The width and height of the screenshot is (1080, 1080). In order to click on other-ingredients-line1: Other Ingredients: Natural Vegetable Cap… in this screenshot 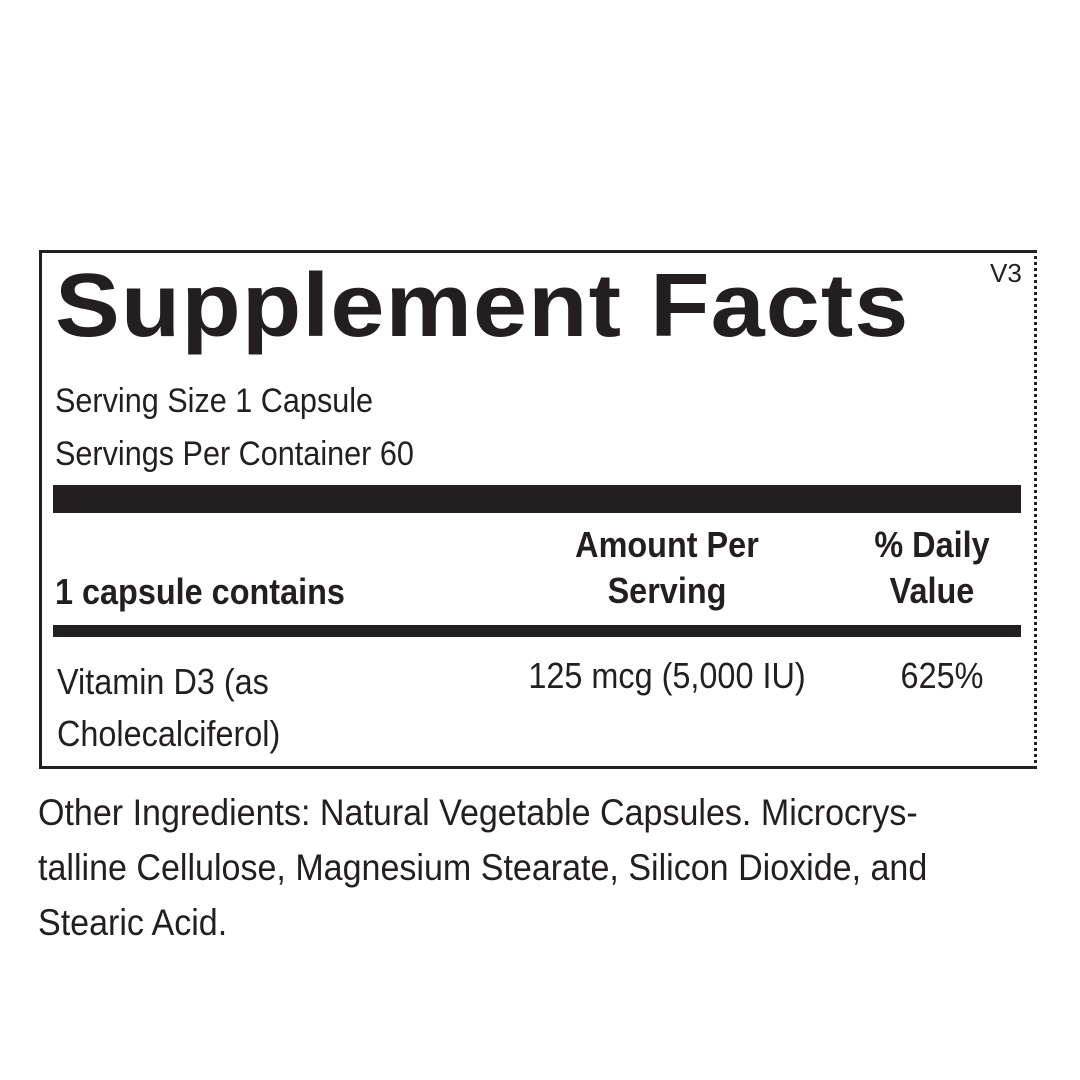, I will do `click(478, 812)`.